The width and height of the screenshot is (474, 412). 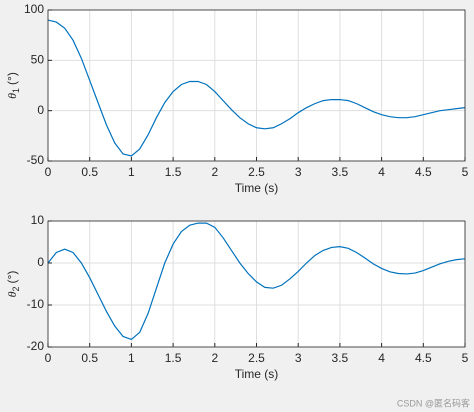 I want to click on y-axis-label: θ2 (°), so click(x=13, y=284).